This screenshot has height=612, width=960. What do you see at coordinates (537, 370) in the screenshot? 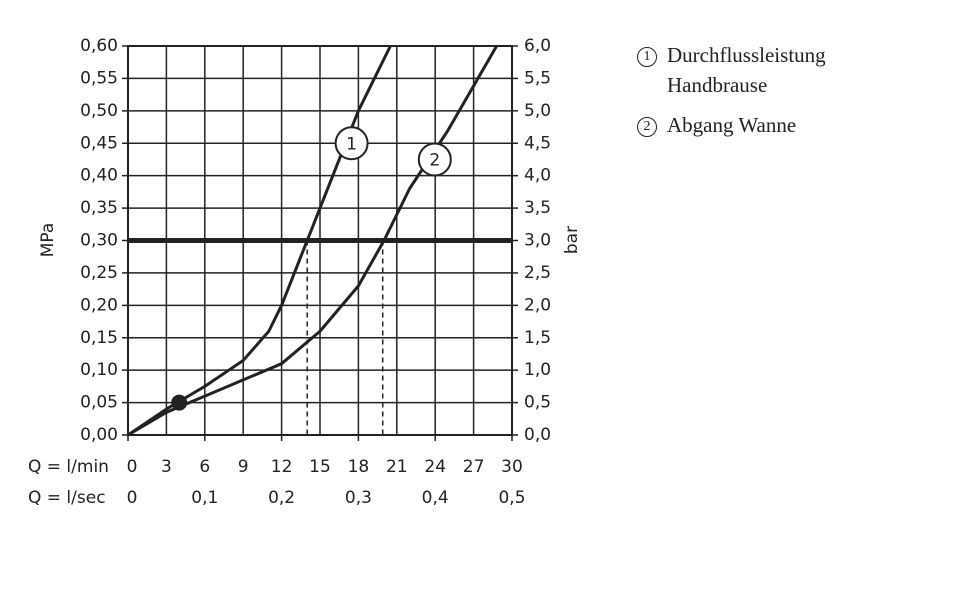
I see `y2-tick-label: 1,0` at bounding box center [537, 370].